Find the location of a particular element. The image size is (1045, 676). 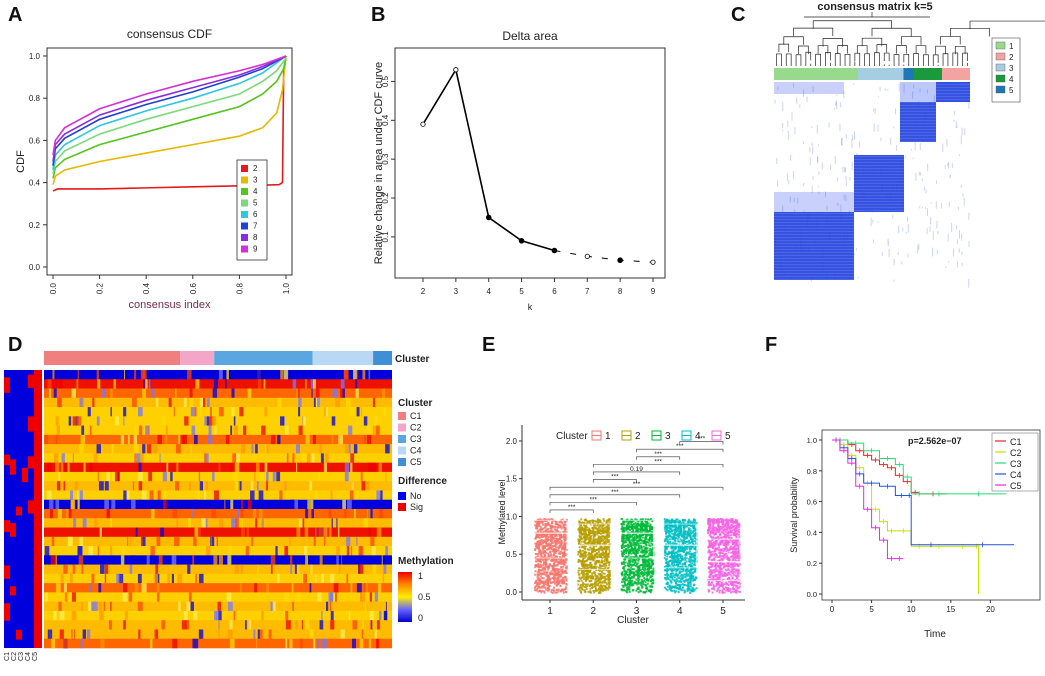

panel-d-row is located at coordinates (218, 569).